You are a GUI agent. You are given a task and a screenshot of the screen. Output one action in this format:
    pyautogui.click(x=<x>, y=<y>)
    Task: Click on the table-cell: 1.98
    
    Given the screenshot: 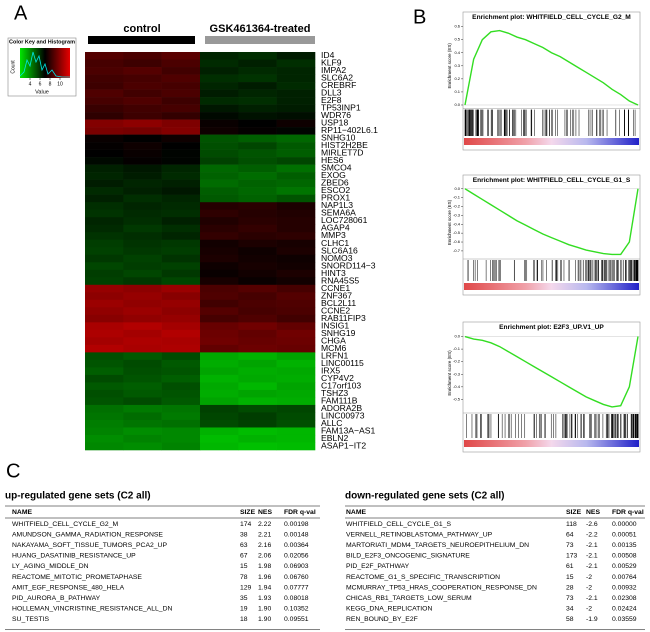 What is the action you would take?
    pyautogui.click(x=264, y=566)
    